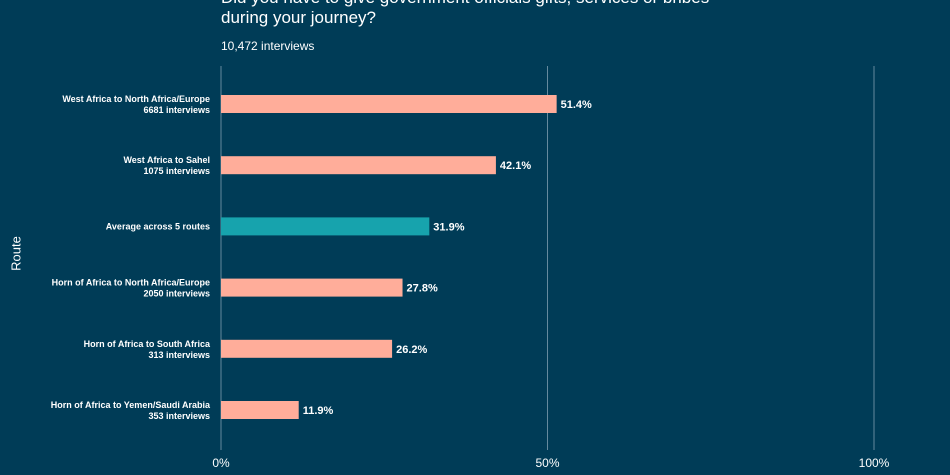  Describe the element at coordinates (221, 463) in the screenshot. I see `x-tick-label: 0%` at that location.